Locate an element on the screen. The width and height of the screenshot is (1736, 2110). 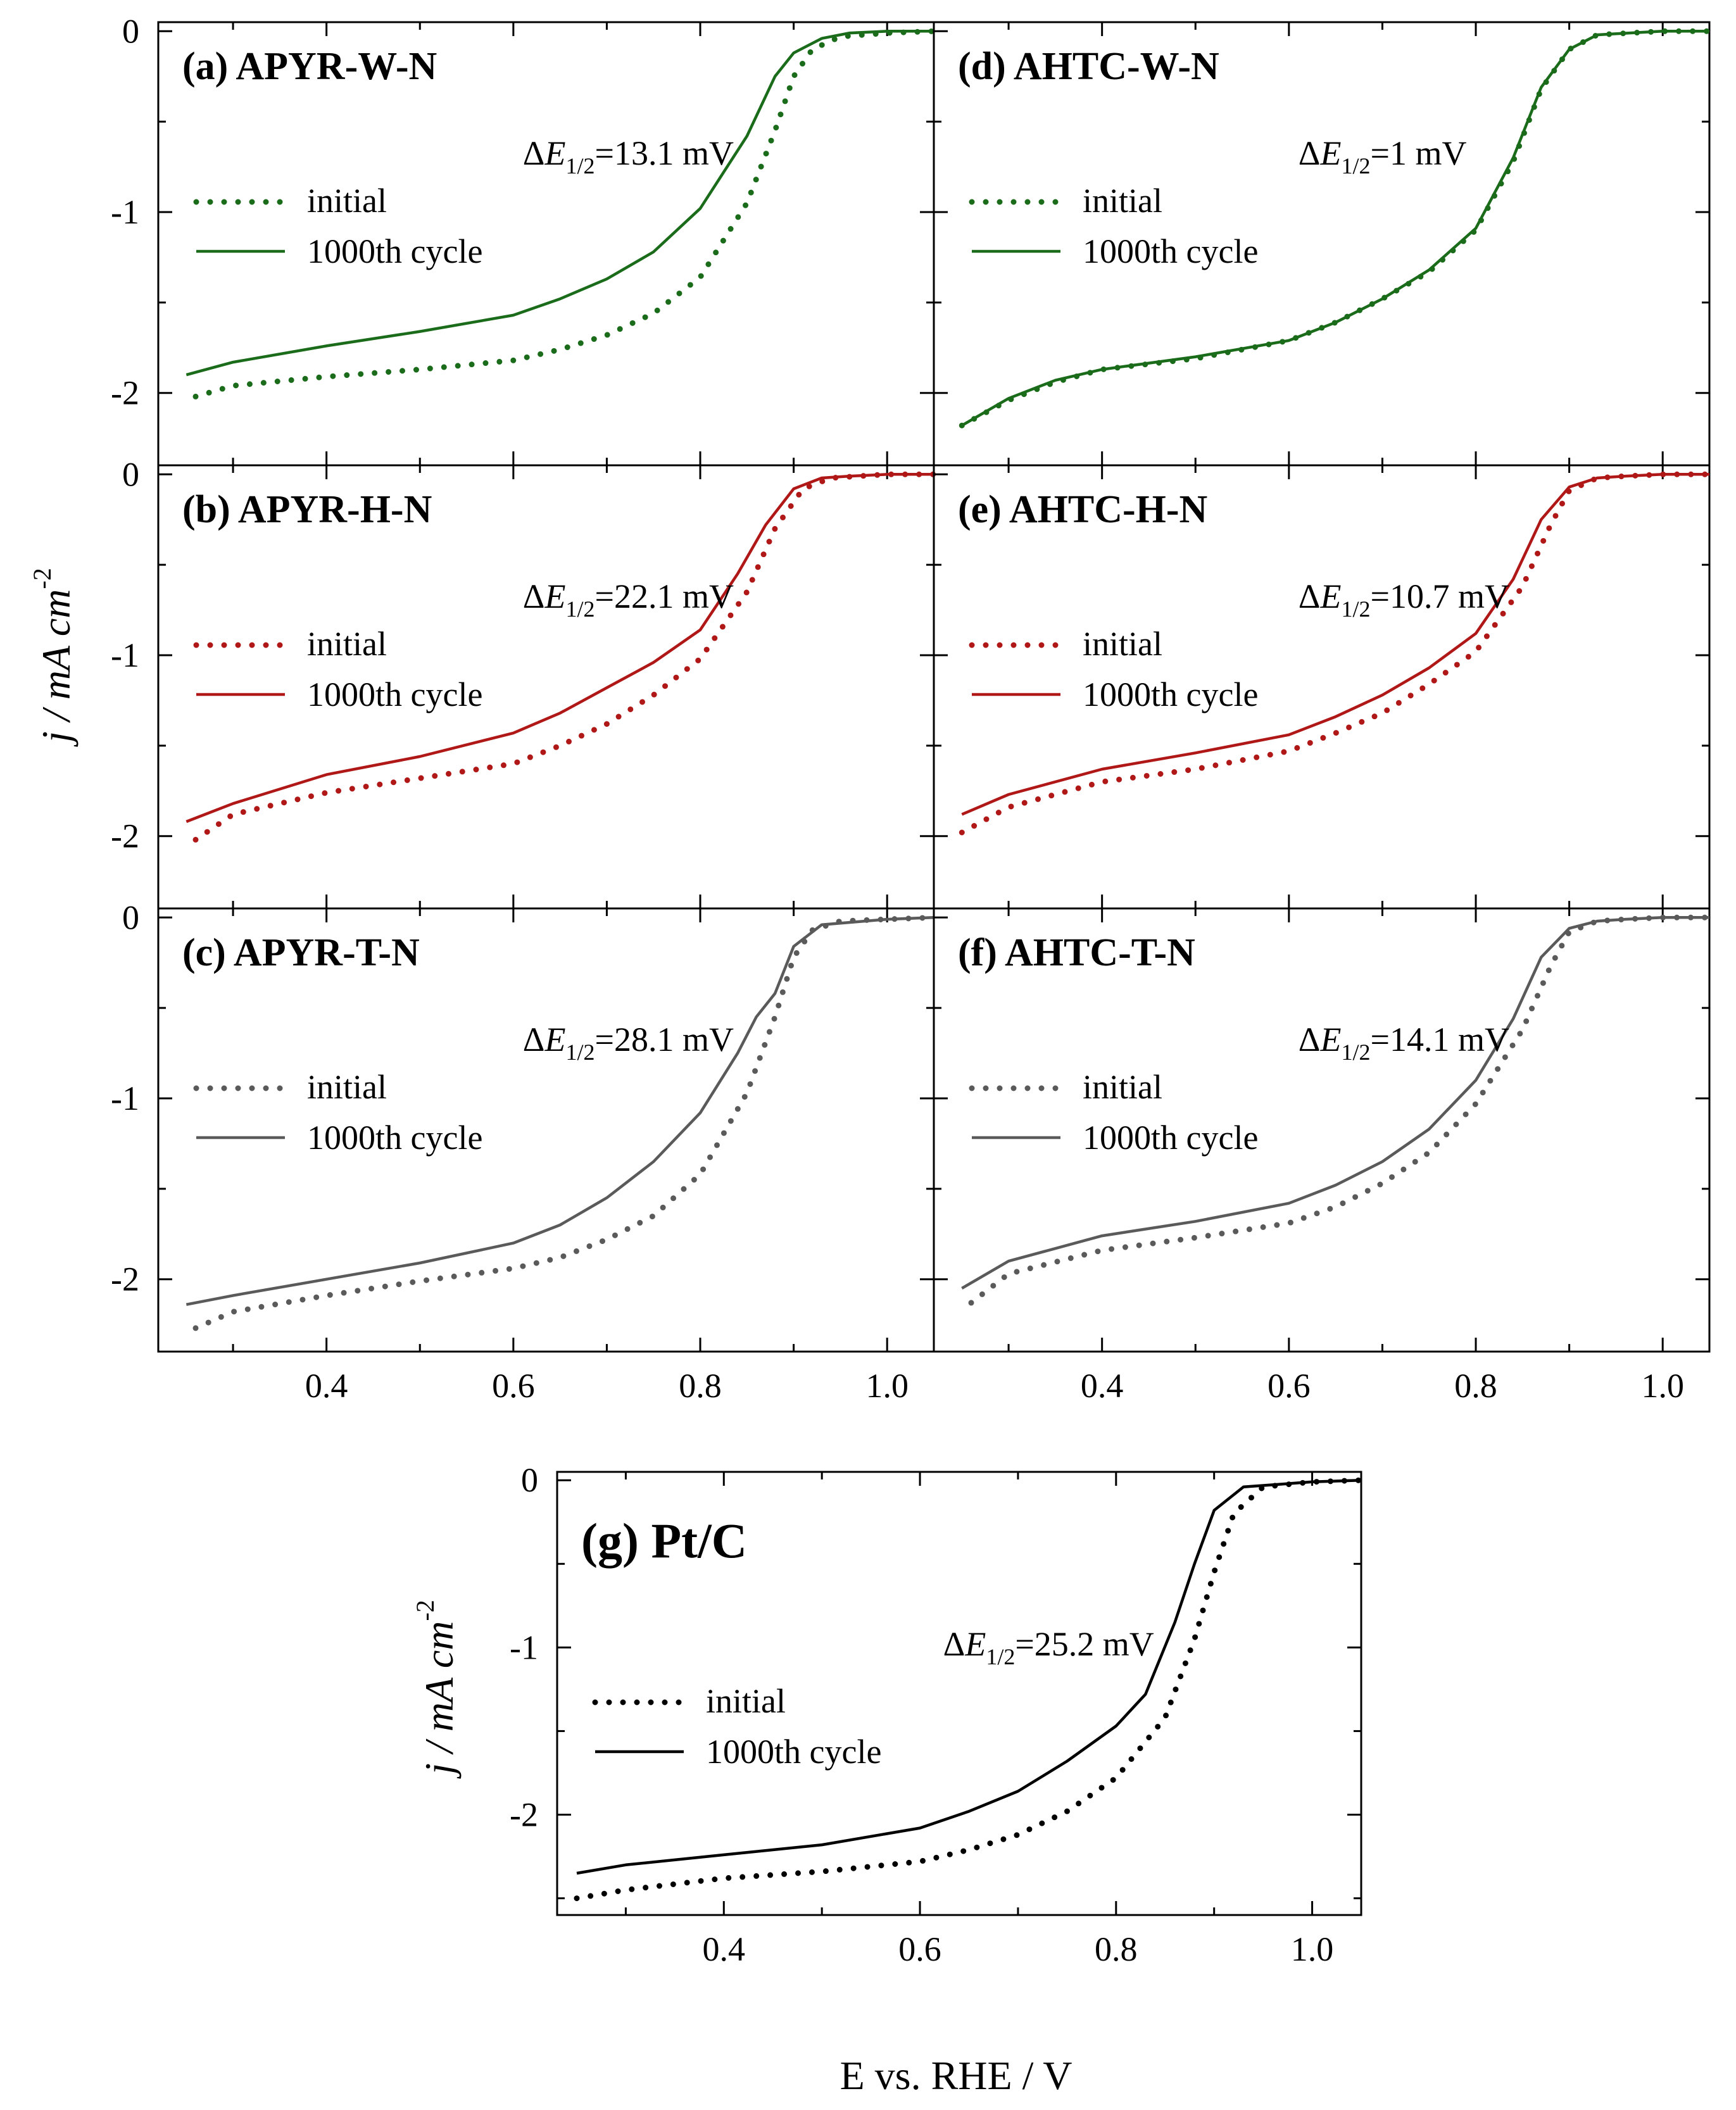
y-axis-title-main: j / mA cm-2 is located at coordinates (53, 657).